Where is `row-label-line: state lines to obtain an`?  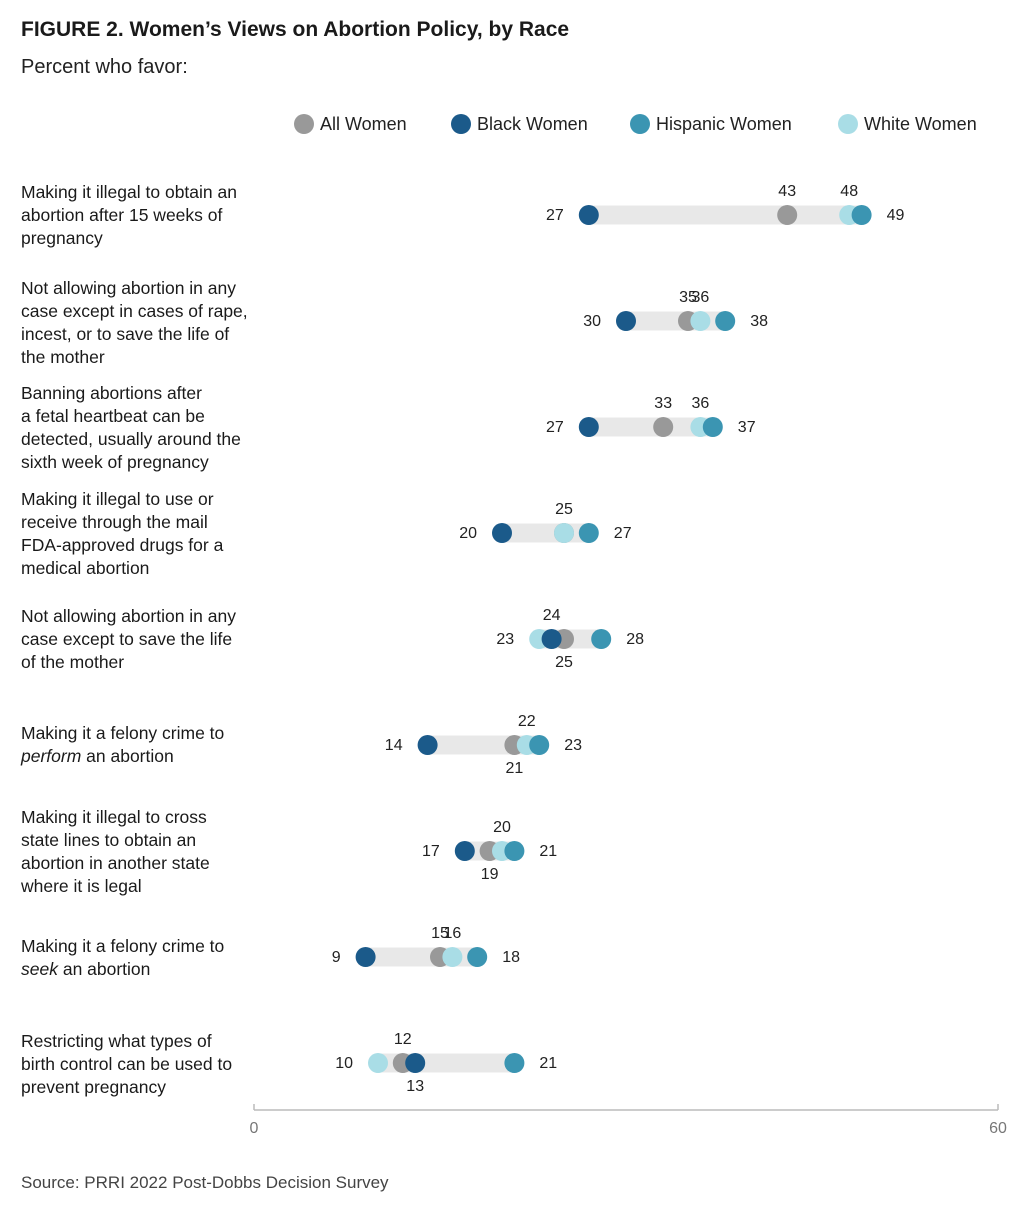 row-label-line: state lines to obtain an is located at coordinates (109, 840).